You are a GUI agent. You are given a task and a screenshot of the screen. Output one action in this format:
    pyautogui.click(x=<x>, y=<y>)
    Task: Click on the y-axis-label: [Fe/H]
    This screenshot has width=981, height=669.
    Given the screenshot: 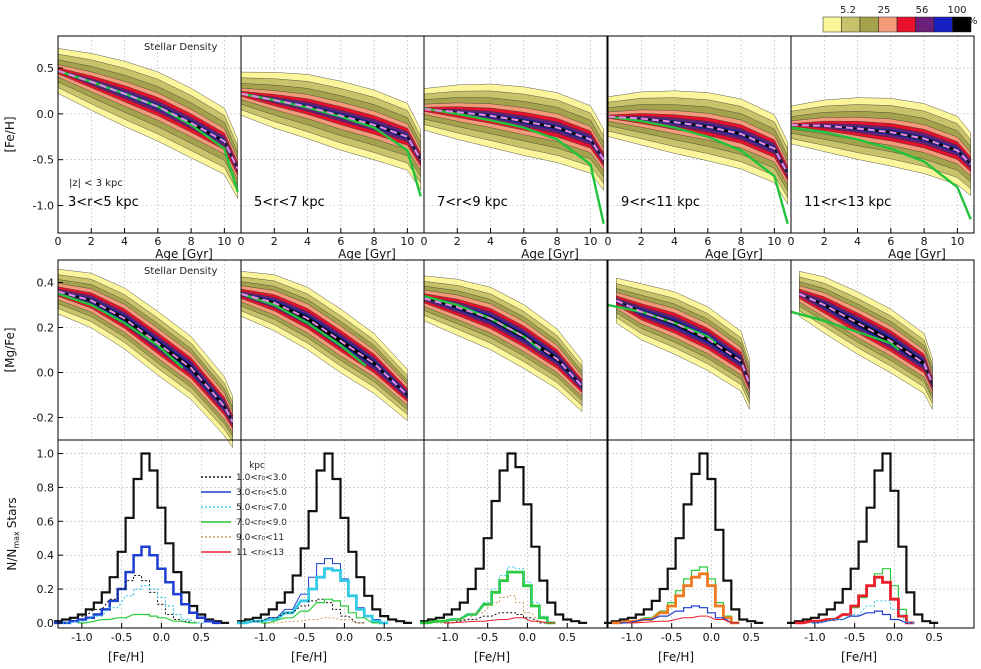 What is the action you would take?
    pyautogui.click(x=10, y=134)
    